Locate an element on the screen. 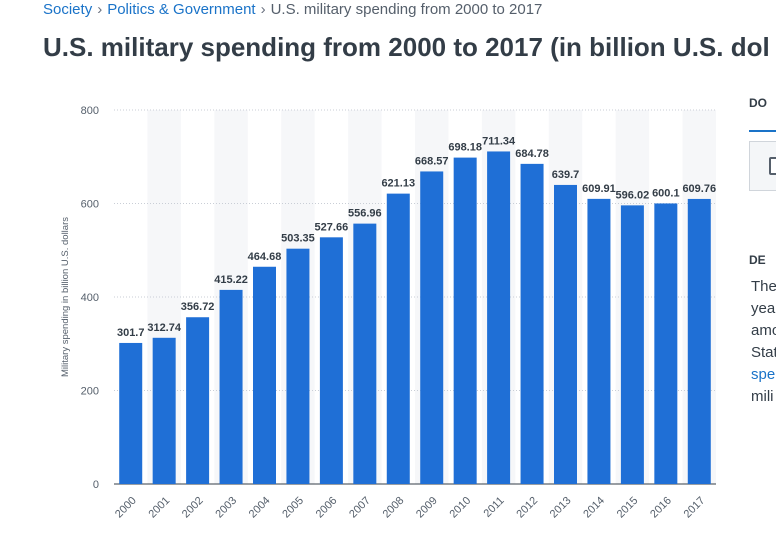  y-tick-label: 0 is located at coordinates (96, 485).